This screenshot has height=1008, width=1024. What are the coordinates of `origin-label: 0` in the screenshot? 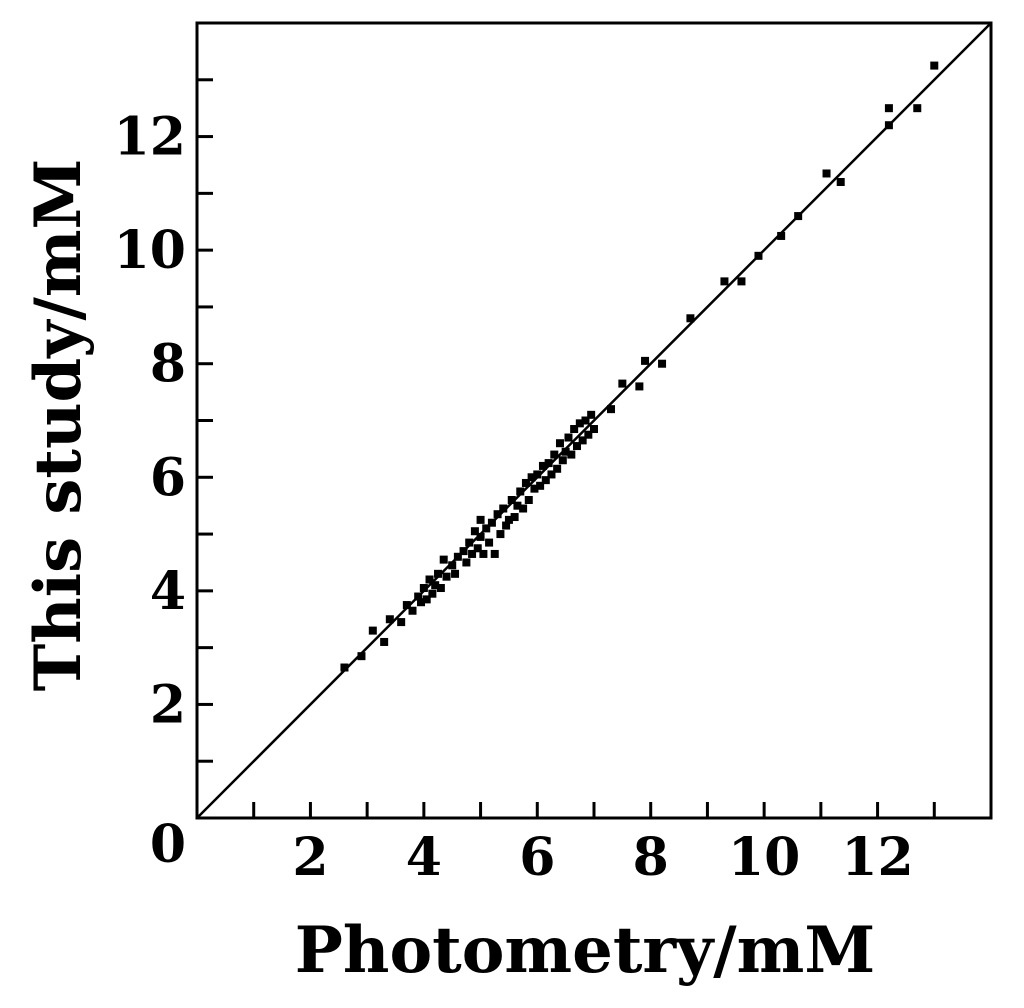 It's located at (168, 844).